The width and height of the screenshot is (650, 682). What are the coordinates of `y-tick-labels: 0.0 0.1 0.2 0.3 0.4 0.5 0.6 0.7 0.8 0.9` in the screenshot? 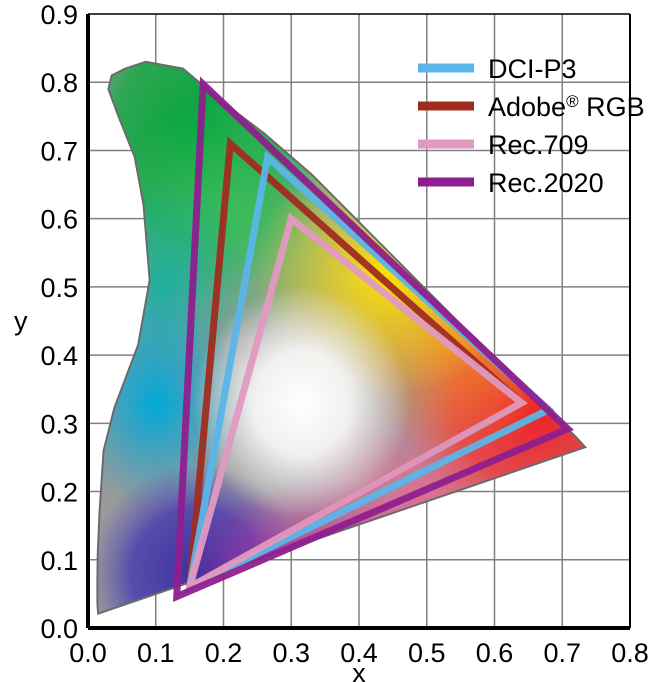 It's located at (59, 322).